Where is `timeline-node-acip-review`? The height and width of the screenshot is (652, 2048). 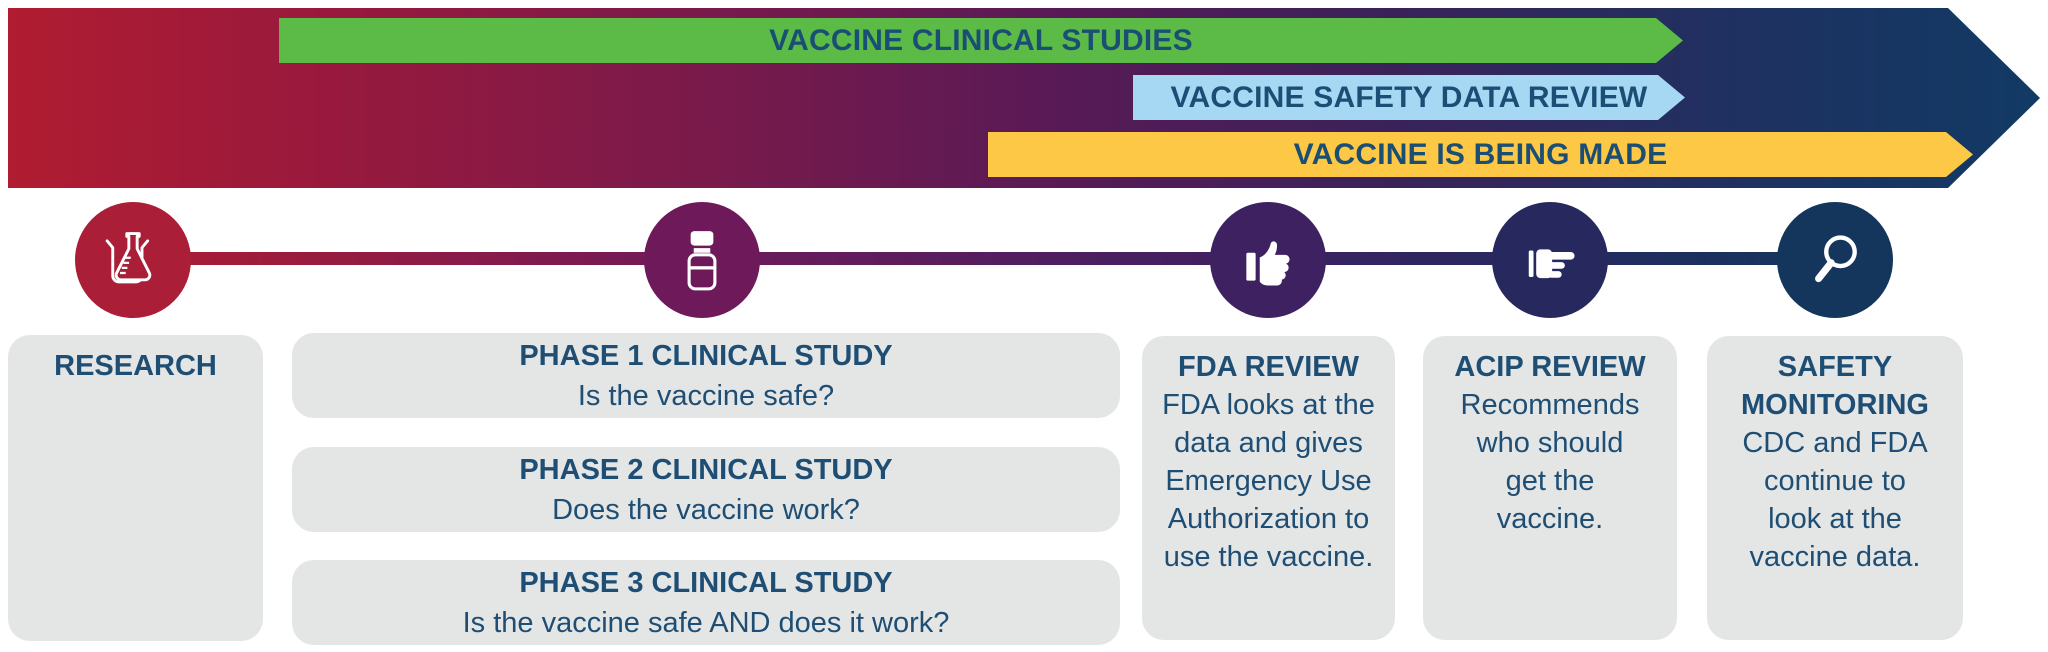
timeline-node-acip-review is located at coordinates (1550, 260).